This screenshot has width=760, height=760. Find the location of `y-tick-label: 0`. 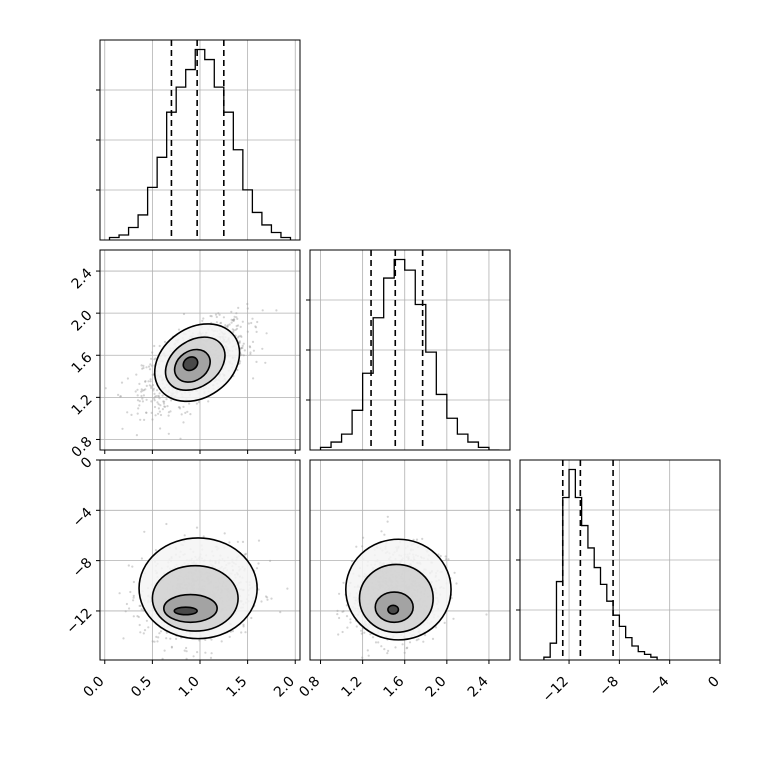

y-tick-label: 0 is located at coordinates (87, 463).